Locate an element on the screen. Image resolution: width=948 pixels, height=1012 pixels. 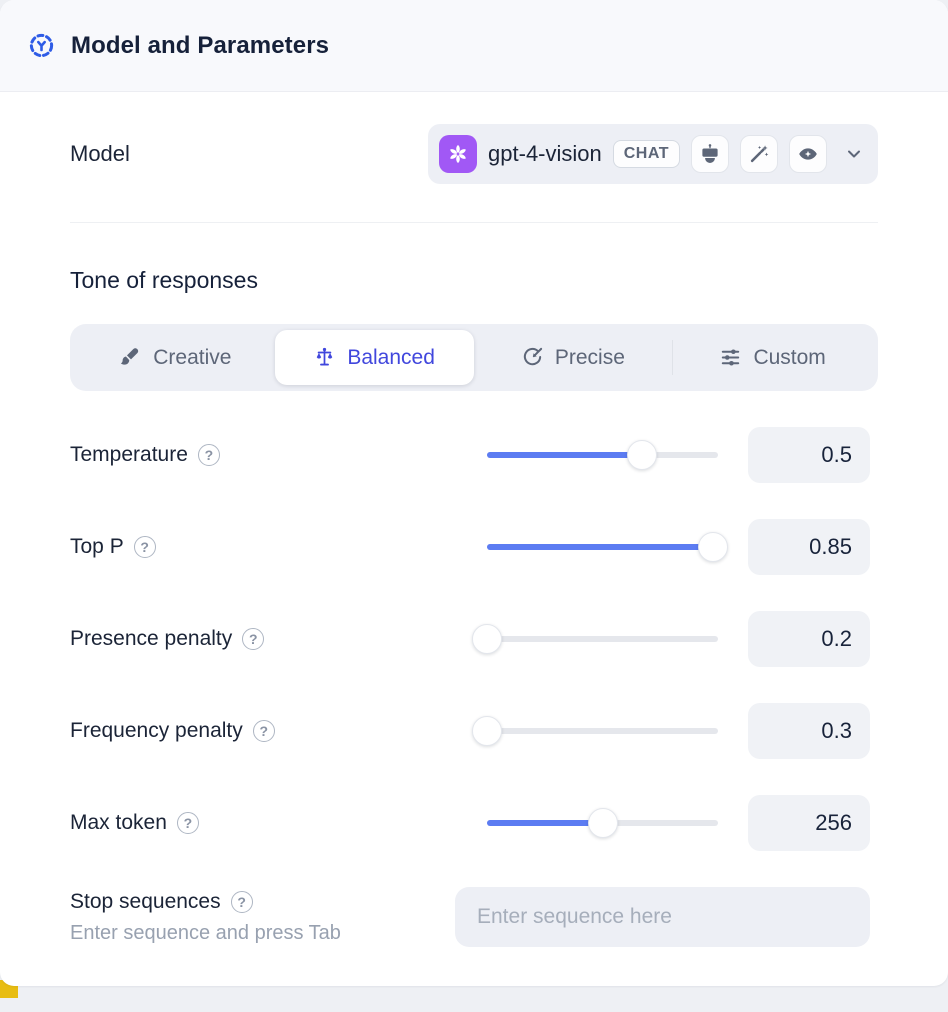
temperature-value: 0.5 is located at coordinates (809, 455).